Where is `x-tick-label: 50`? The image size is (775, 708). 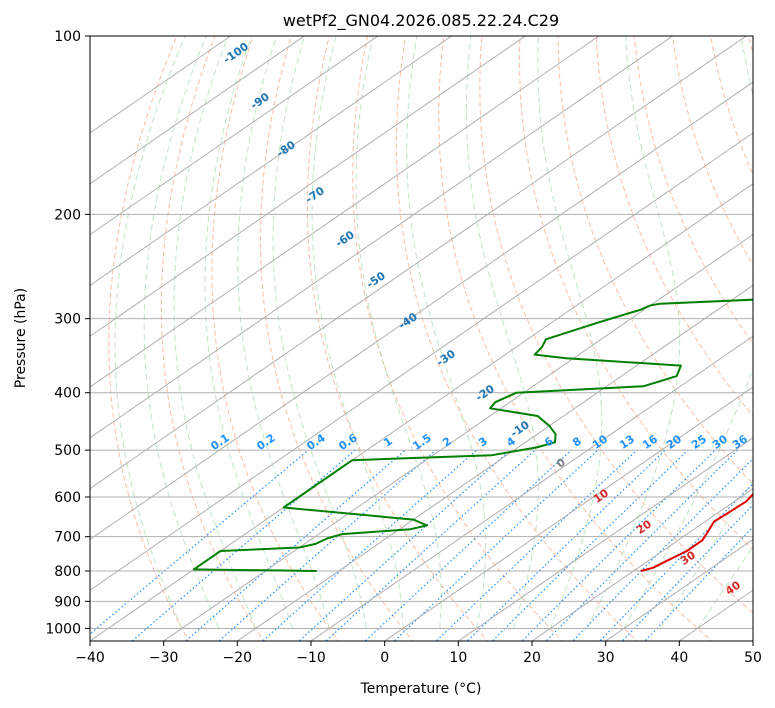 x-tick-label: 50 is located at coordinates (753, 658).